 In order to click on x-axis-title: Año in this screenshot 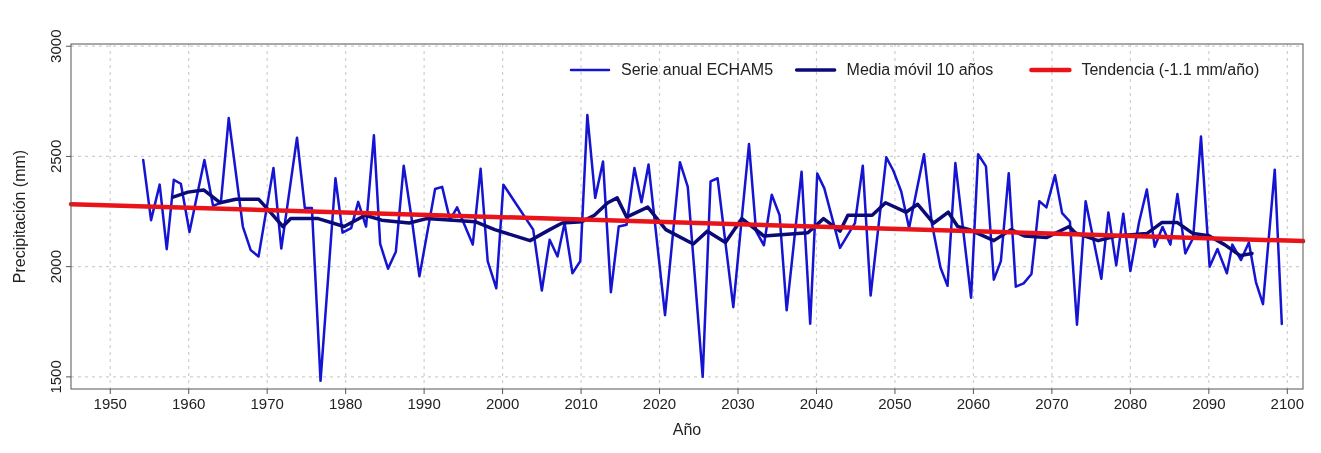, I will do `click(687, 429)`.